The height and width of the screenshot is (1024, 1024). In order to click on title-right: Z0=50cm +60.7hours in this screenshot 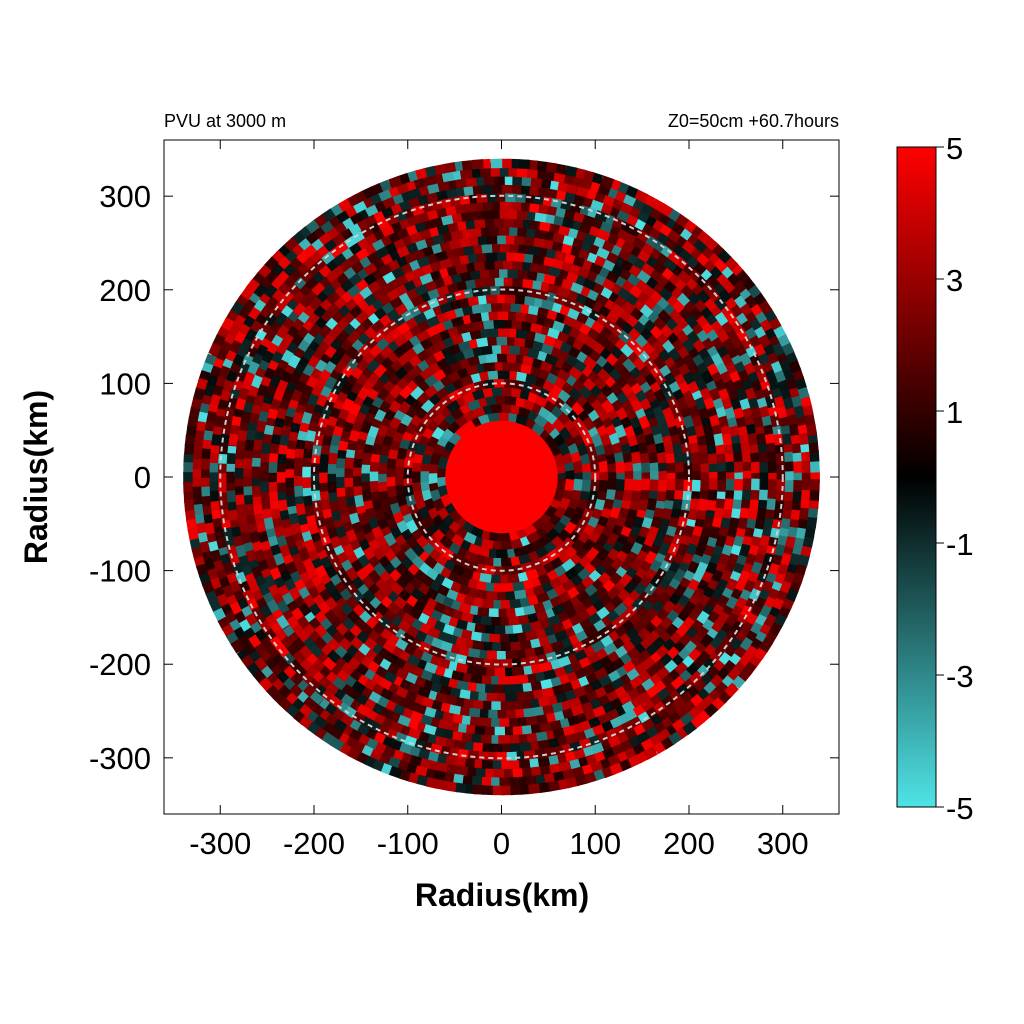, I will do `click(753, 121)`.